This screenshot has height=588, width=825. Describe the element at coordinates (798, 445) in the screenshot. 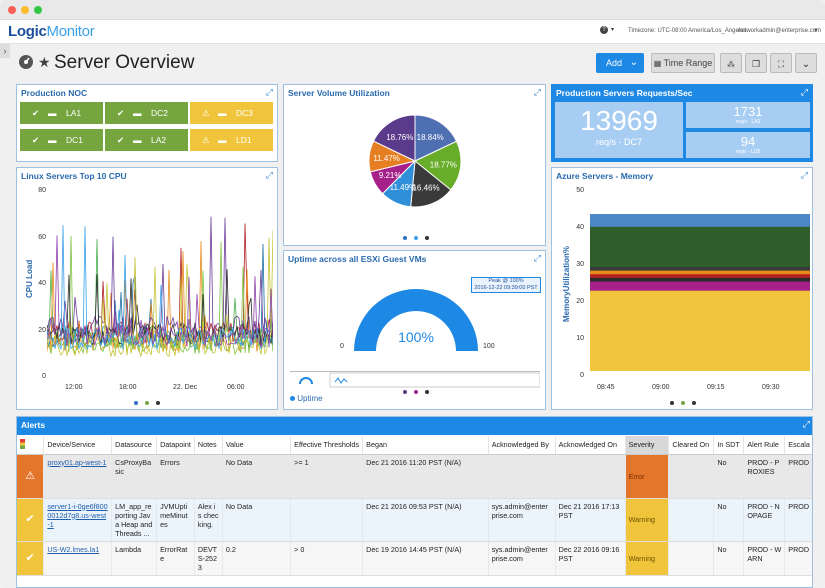

I see `column-header: Escala` at that location.